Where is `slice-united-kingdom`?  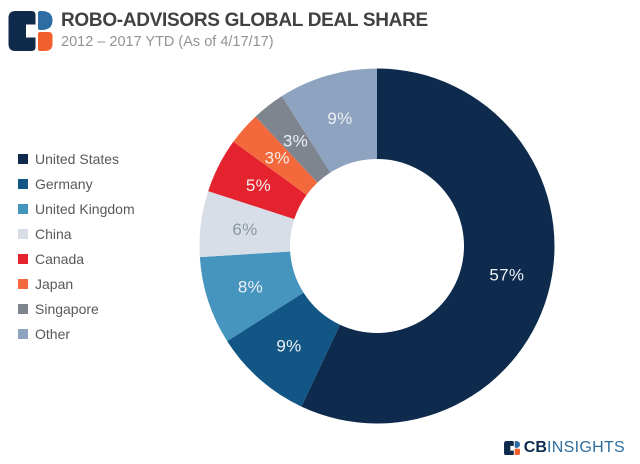
slice-united-kingdom is located at coordinates (251, 296).